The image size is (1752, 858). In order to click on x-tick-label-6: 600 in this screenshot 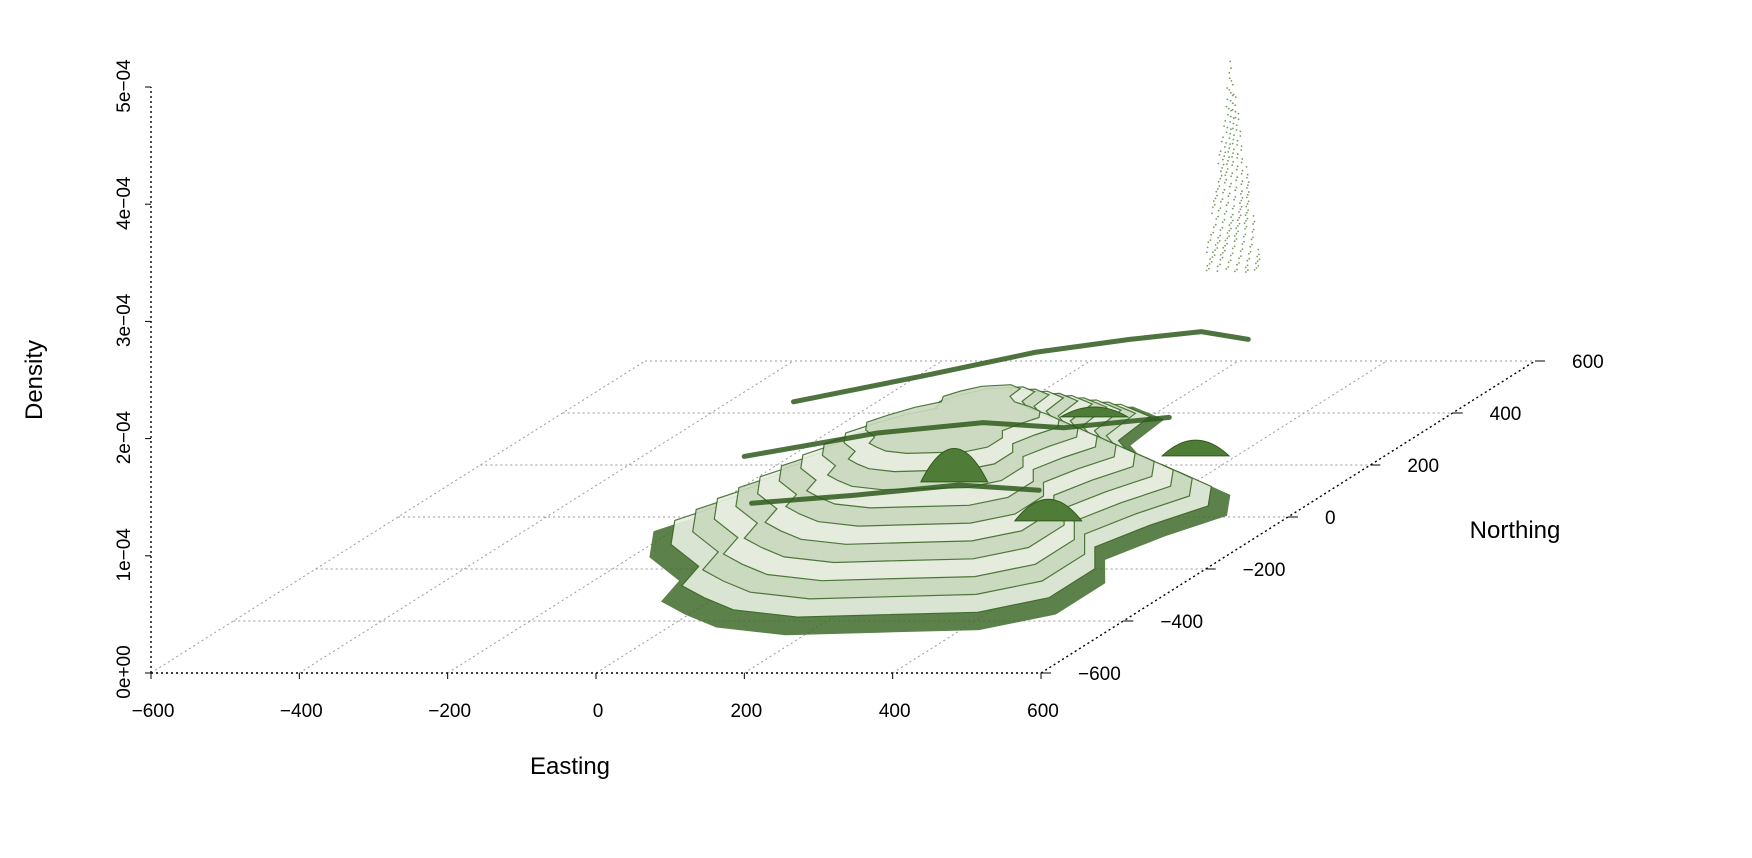, I will do `click(1043, 711)`.